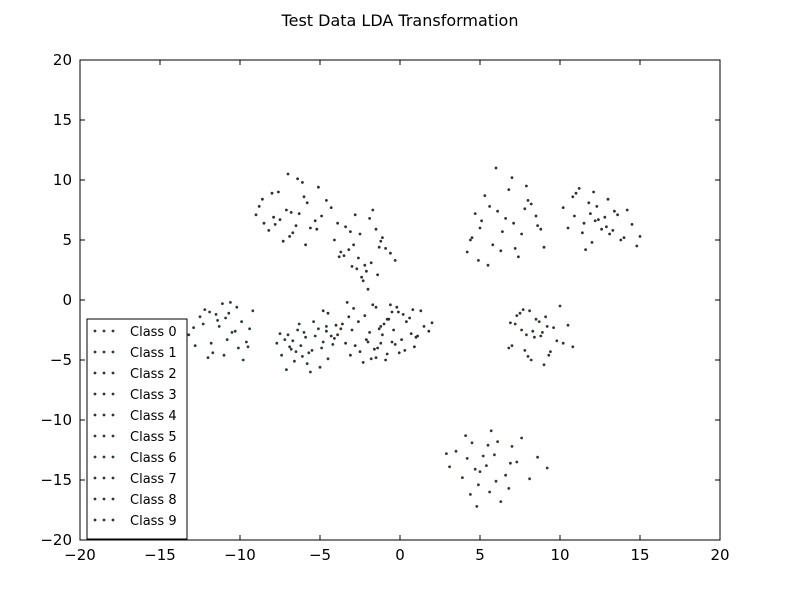  What do you see at coordinates (80, 555) in the screenshot?
I see `x-tick-label: −20` at bounding box center [80, 555].